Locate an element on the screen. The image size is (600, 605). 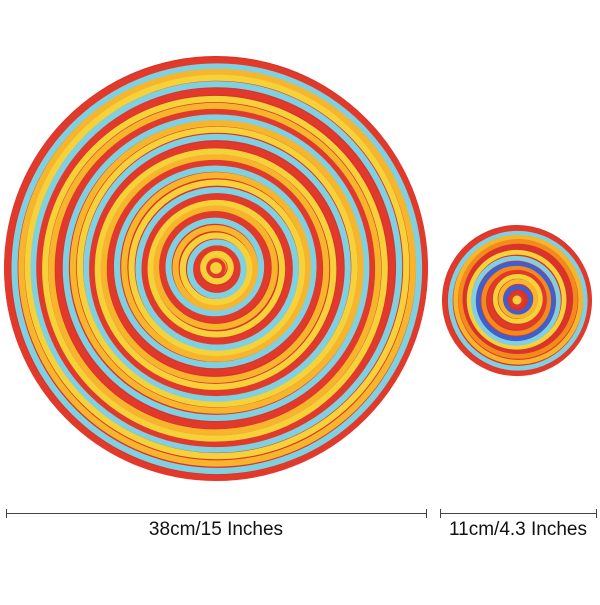
small-coaster is located at coordinates (517, 301).